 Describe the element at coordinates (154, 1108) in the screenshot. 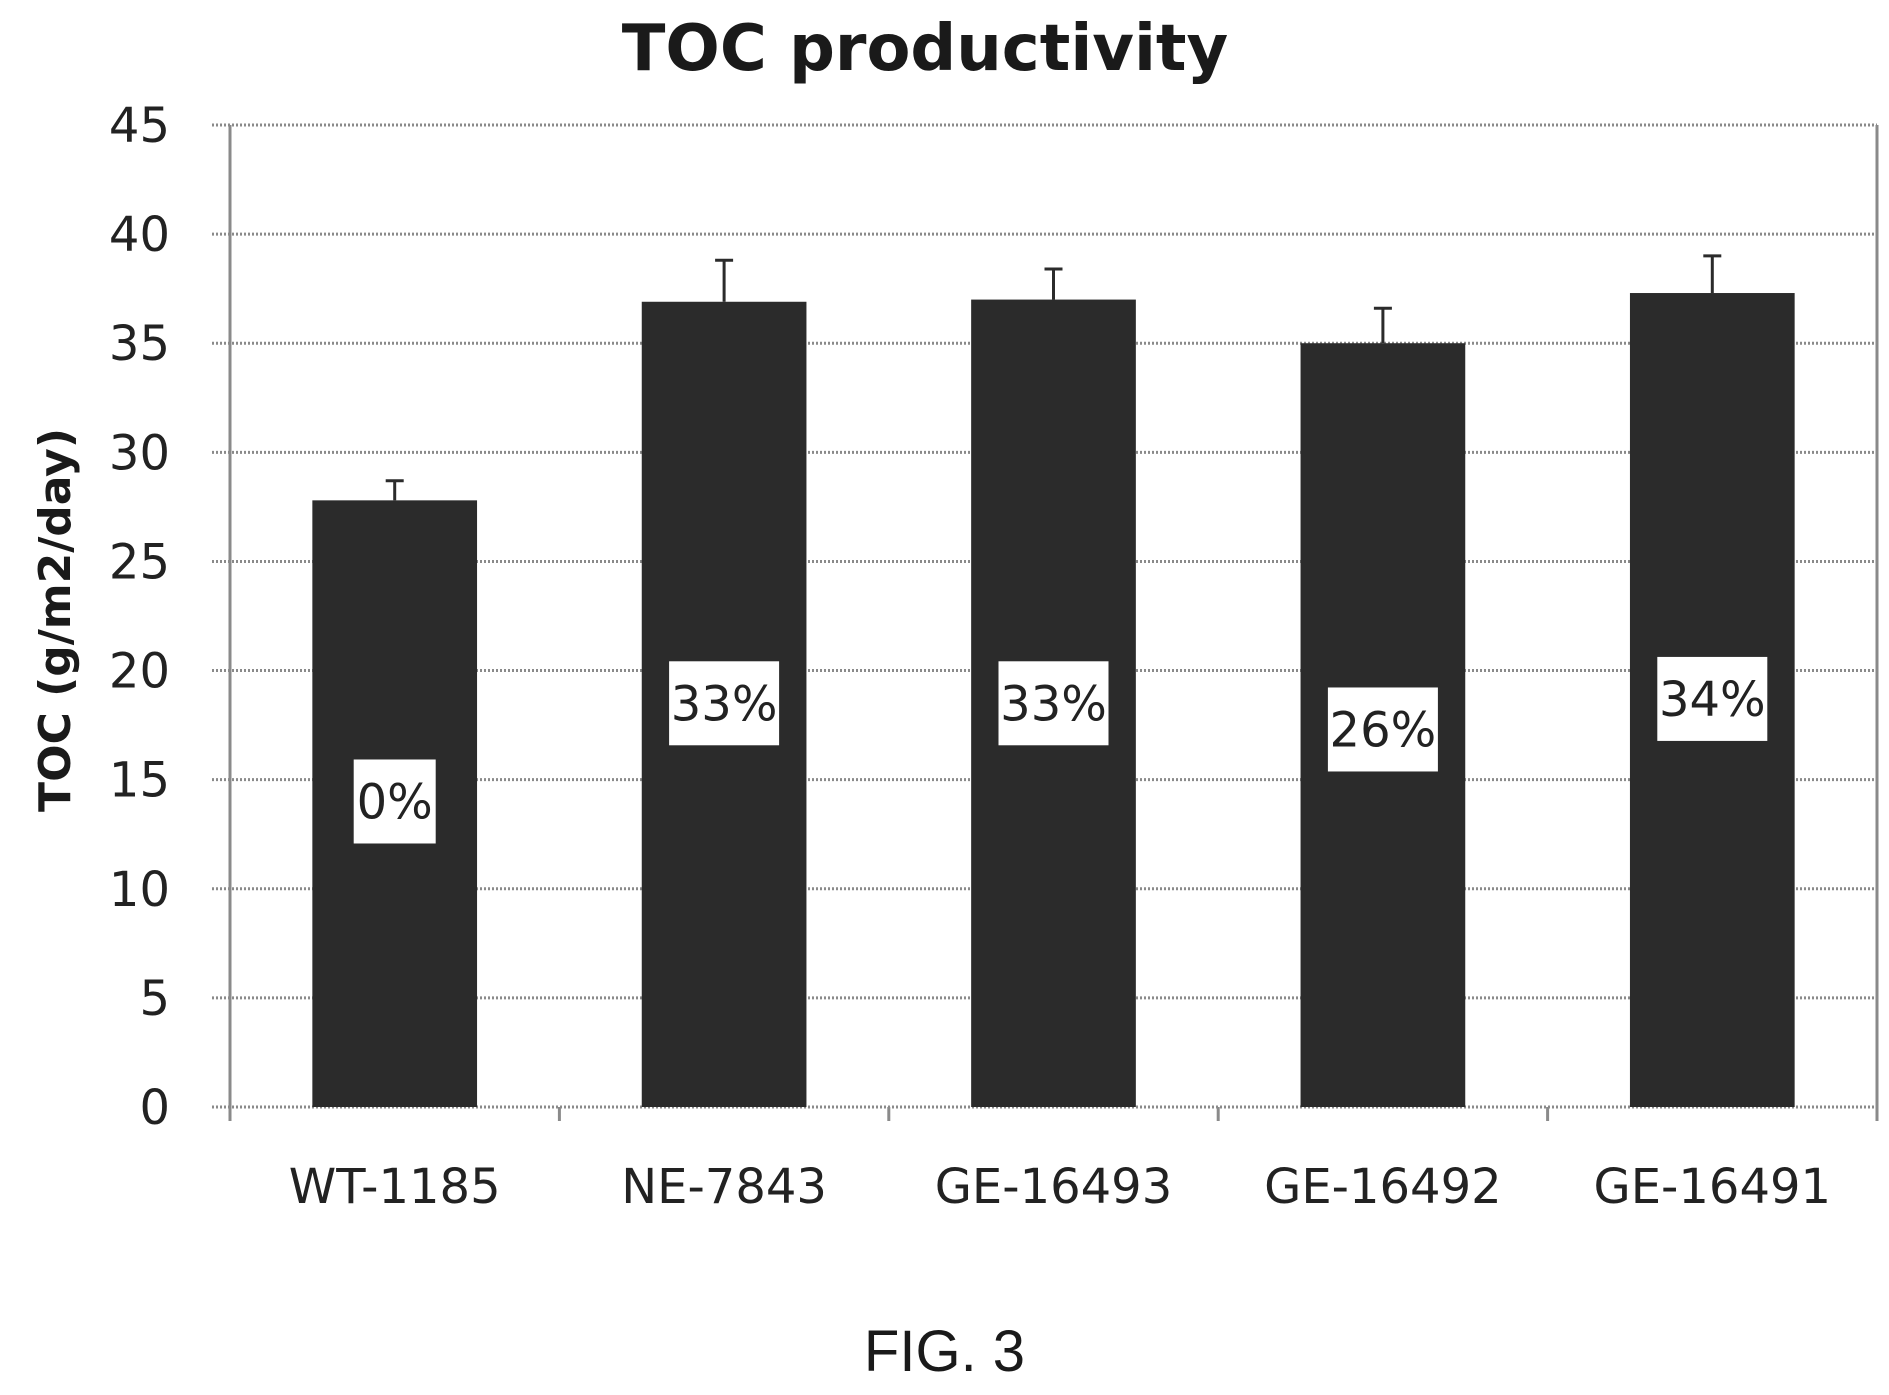

I see `y-tick-label: 0` at that location.